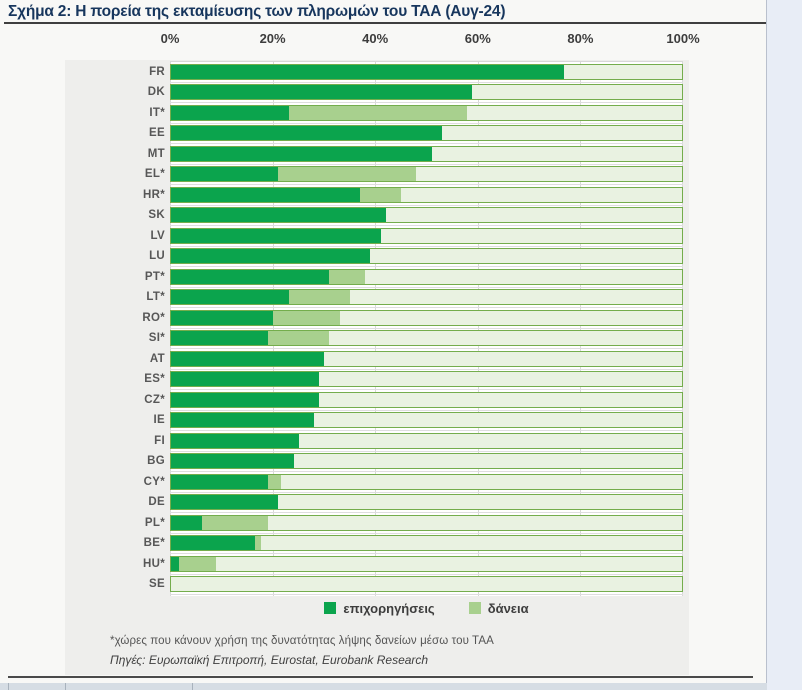 The width and height of the screenshot is (802, 690). What do you see at coordinates (156, 461) in the screenshot?
I see `country-label: BG` at bounding box center [156, 461].